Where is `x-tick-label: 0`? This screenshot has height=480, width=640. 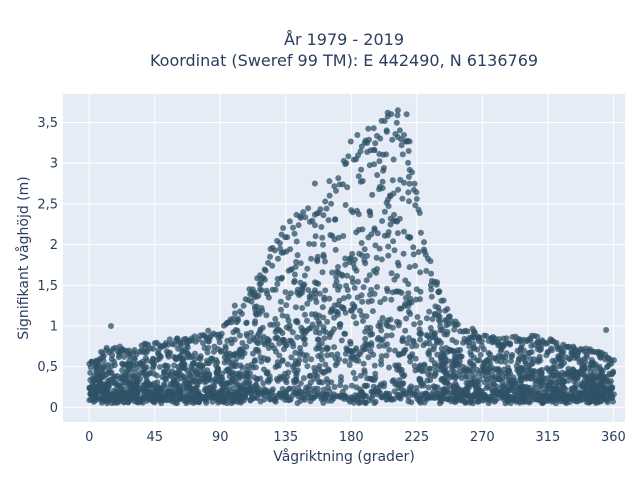
x-tick-label: 0 is located at coordinates (89, 437).